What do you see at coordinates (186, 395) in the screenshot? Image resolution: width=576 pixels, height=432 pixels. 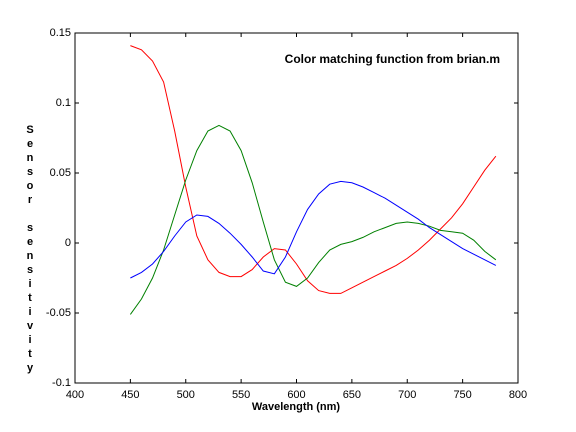 I see `x-tick-label: 500` at bounding box center [186, 395].